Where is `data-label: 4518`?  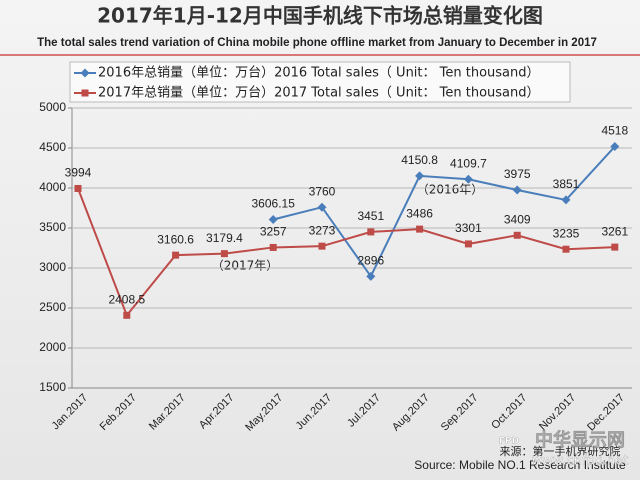 data-label: 4518 is located at coordinates (614, 131).